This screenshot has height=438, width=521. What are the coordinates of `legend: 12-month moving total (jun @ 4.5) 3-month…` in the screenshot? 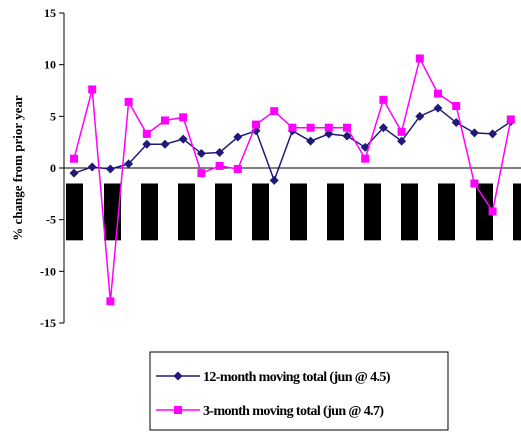 It's located at (299, 391).